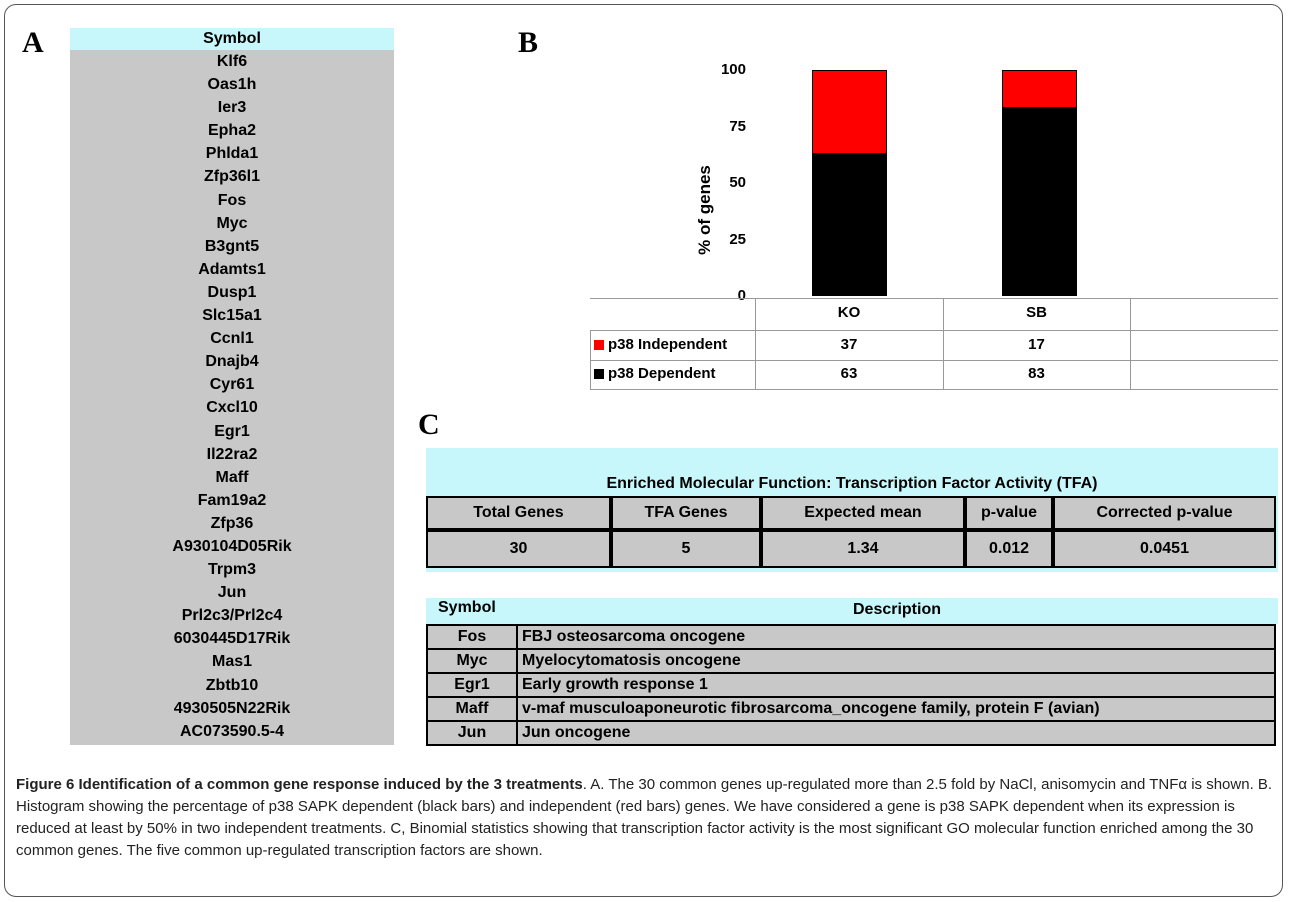 The image size is (1290, 902). Describe the element at coordinates (528, 42) in the screenshot. I see `panel-label-b: B` at that location.